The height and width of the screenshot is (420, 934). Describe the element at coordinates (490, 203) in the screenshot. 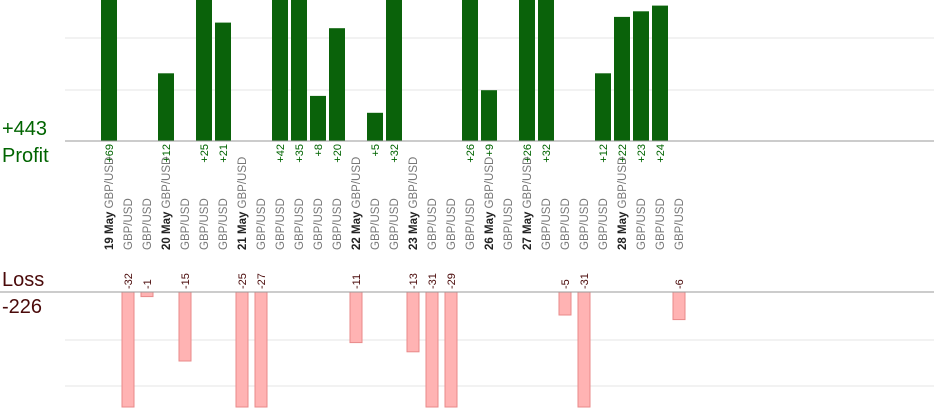

I see `trade-category-label: 26 May GBP/USD` at that location.